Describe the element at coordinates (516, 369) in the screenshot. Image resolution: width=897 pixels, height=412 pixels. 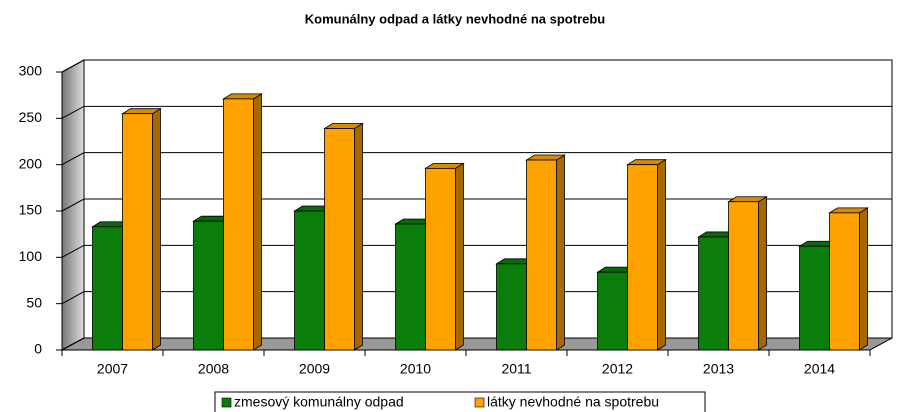
I see `x-tick-label: 2011` at that location.